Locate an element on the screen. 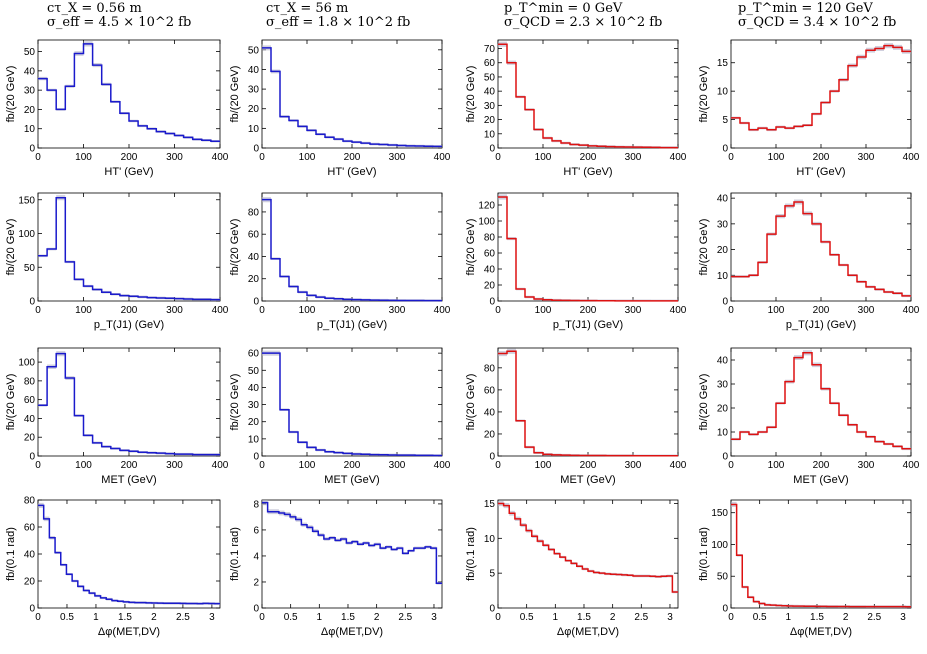 The image size is (927, 654). y-tick-label: 30 is located at coordinates (490, 106).